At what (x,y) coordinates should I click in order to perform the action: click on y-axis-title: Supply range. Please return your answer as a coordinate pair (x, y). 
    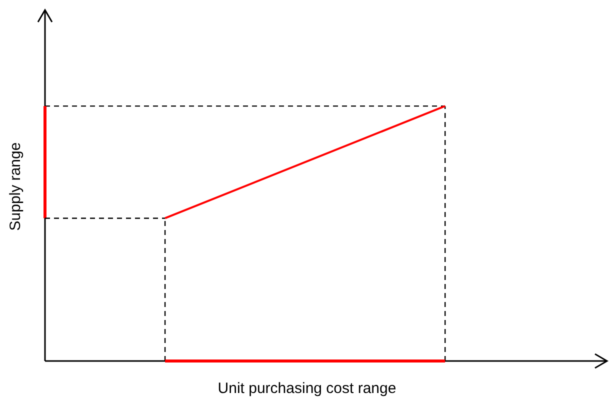
    Looking at the image, I should click on (15, 186).